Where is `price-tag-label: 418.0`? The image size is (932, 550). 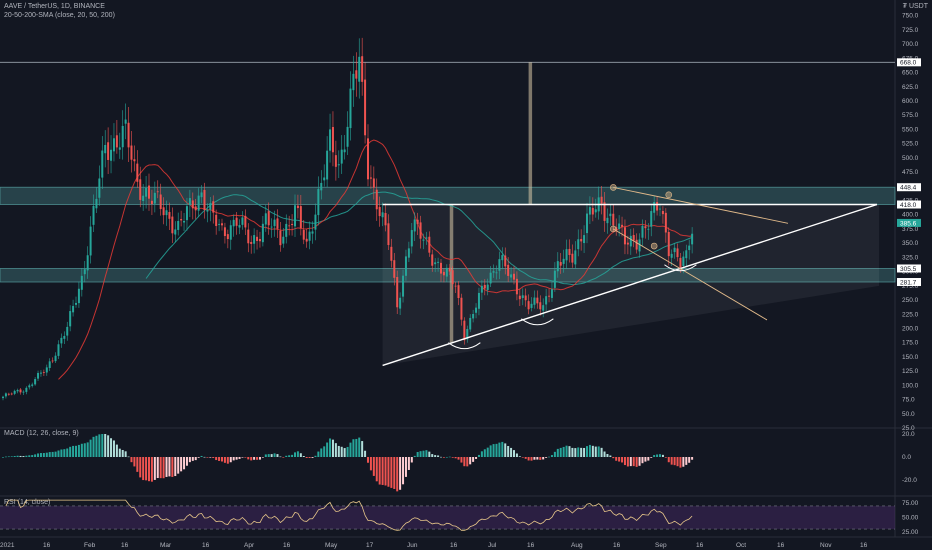 price-tag-label: 418.0 is located at coordinates (908, 205).